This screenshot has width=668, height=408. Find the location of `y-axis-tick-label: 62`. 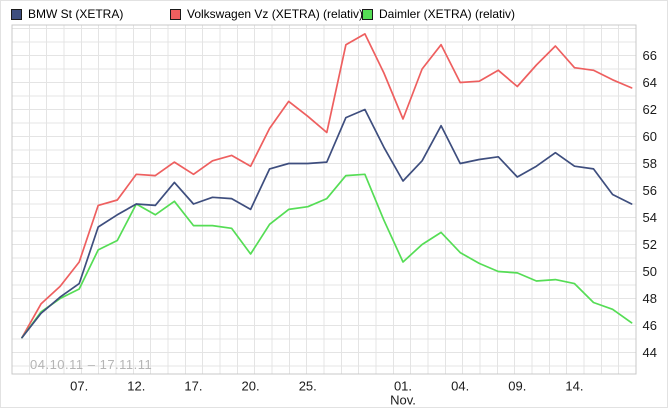

y-axis-tick-label: 62 is located at coordinates (650, 109).